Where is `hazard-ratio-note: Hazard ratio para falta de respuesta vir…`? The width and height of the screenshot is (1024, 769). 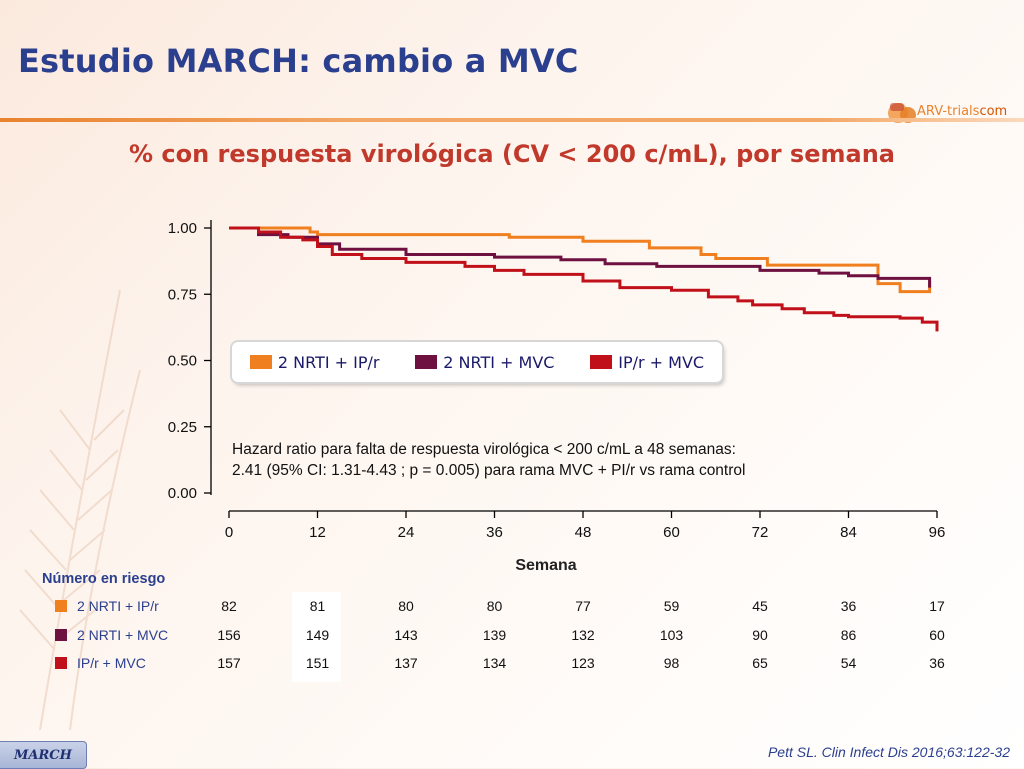 hazard-ratio-note: Hazard ratio para falta de respuesta vir… is located at coordinates (582, 460).